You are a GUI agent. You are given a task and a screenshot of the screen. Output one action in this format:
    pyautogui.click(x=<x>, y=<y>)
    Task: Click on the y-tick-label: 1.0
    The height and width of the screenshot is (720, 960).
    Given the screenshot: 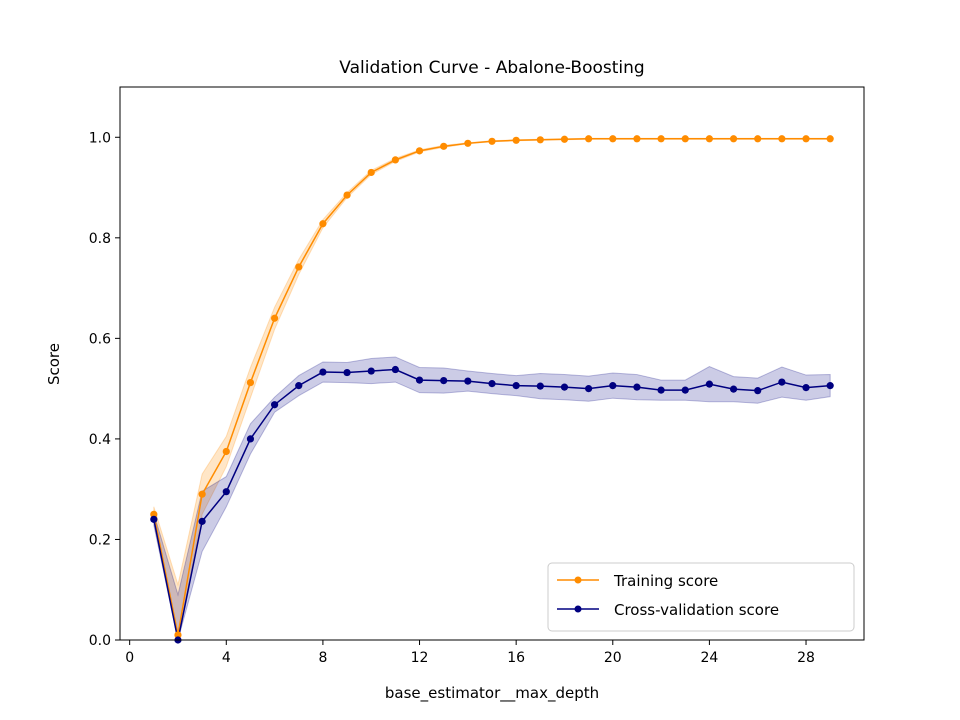 What is the action you would take?
    pyautogui.click(x=100, y=138)
    